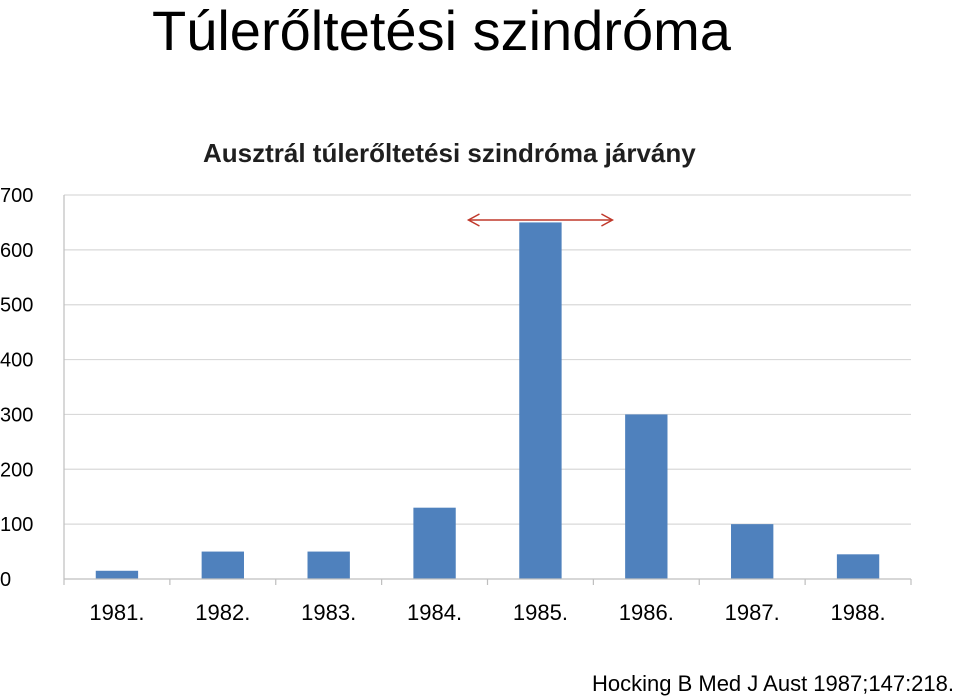 This screenshot has width=960, height=699. What do you see at coordinates (473, 220) in the screenshot?
I see `annotation-arrowhead-left` at bounding box center [473, 220].